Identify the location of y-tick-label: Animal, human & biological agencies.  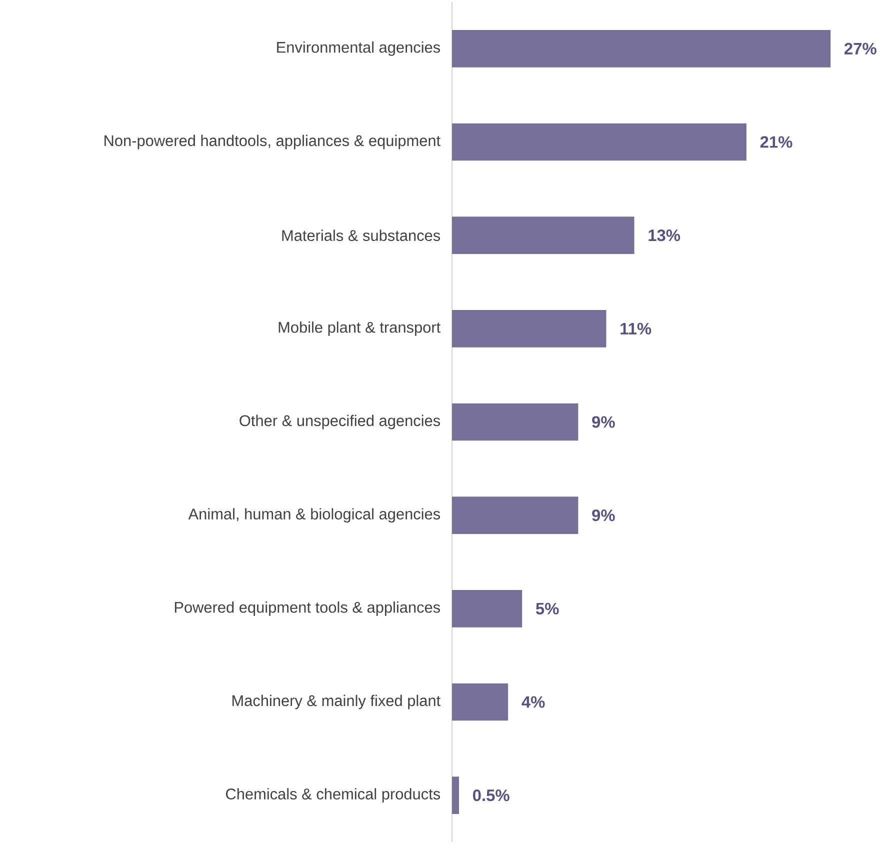
(314, 515).